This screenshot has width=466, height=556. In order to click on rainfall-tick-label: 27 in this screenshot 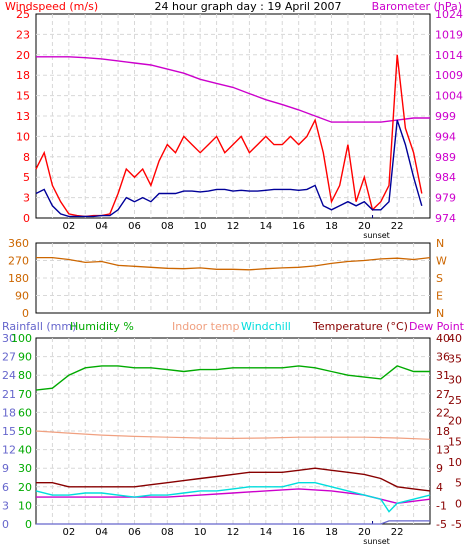, I will do `click(9, 357)`.